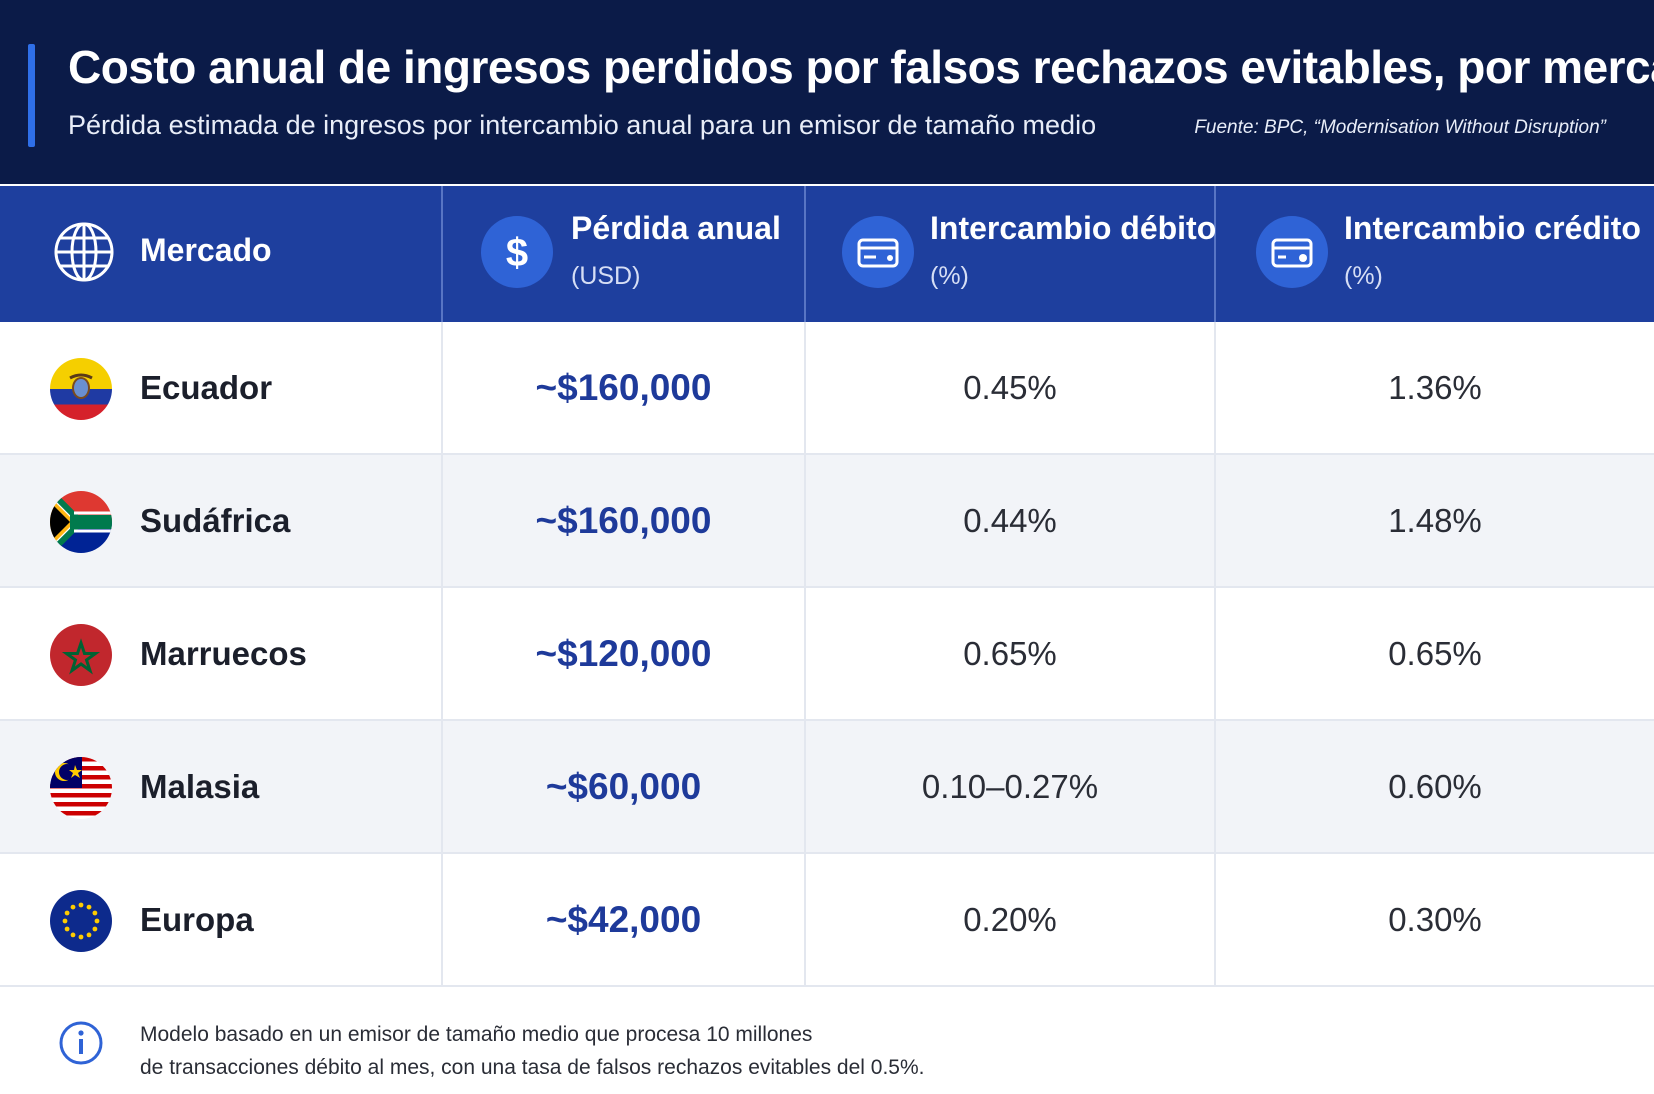 The image size is (1654, 1094). I want to click on credit-cell: 1.36%, so click(1435, 387).